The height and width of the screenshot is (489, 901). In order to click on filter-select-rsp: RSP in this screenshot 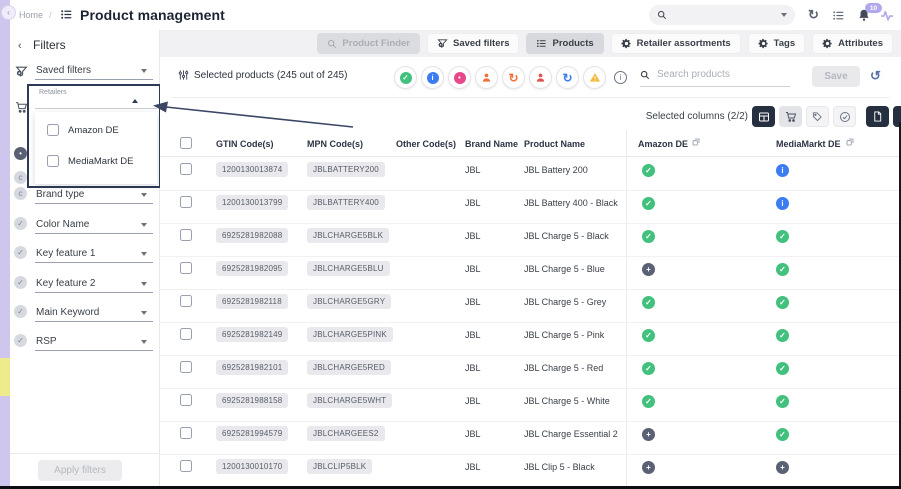, I will do `click(46, 341)`.